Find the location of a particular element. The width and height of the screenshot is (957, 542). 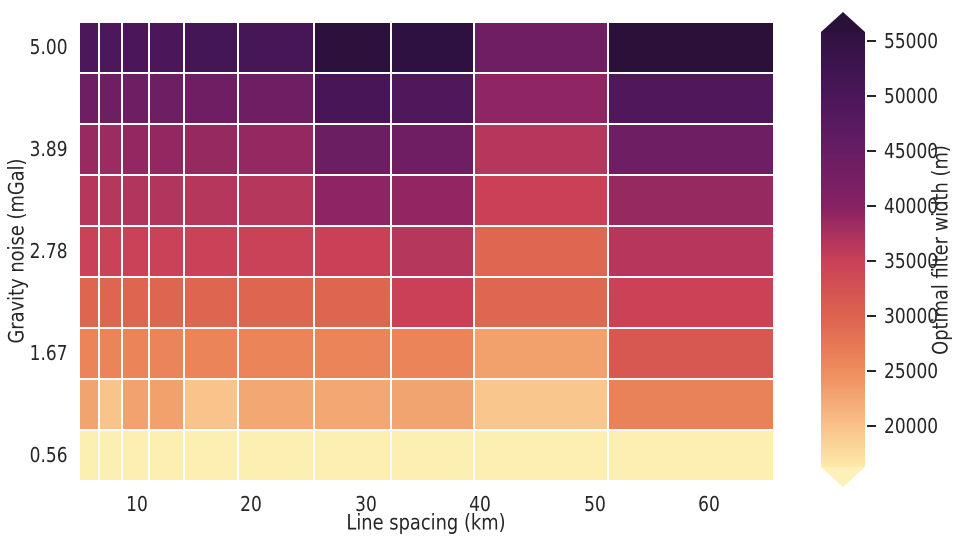

colorbar-tick-label: 55000 is located at coordinates (911, 40).